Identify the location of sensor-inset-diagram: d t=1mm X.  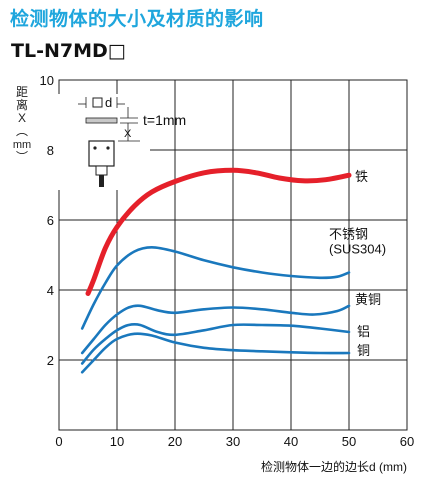
(122, 142).